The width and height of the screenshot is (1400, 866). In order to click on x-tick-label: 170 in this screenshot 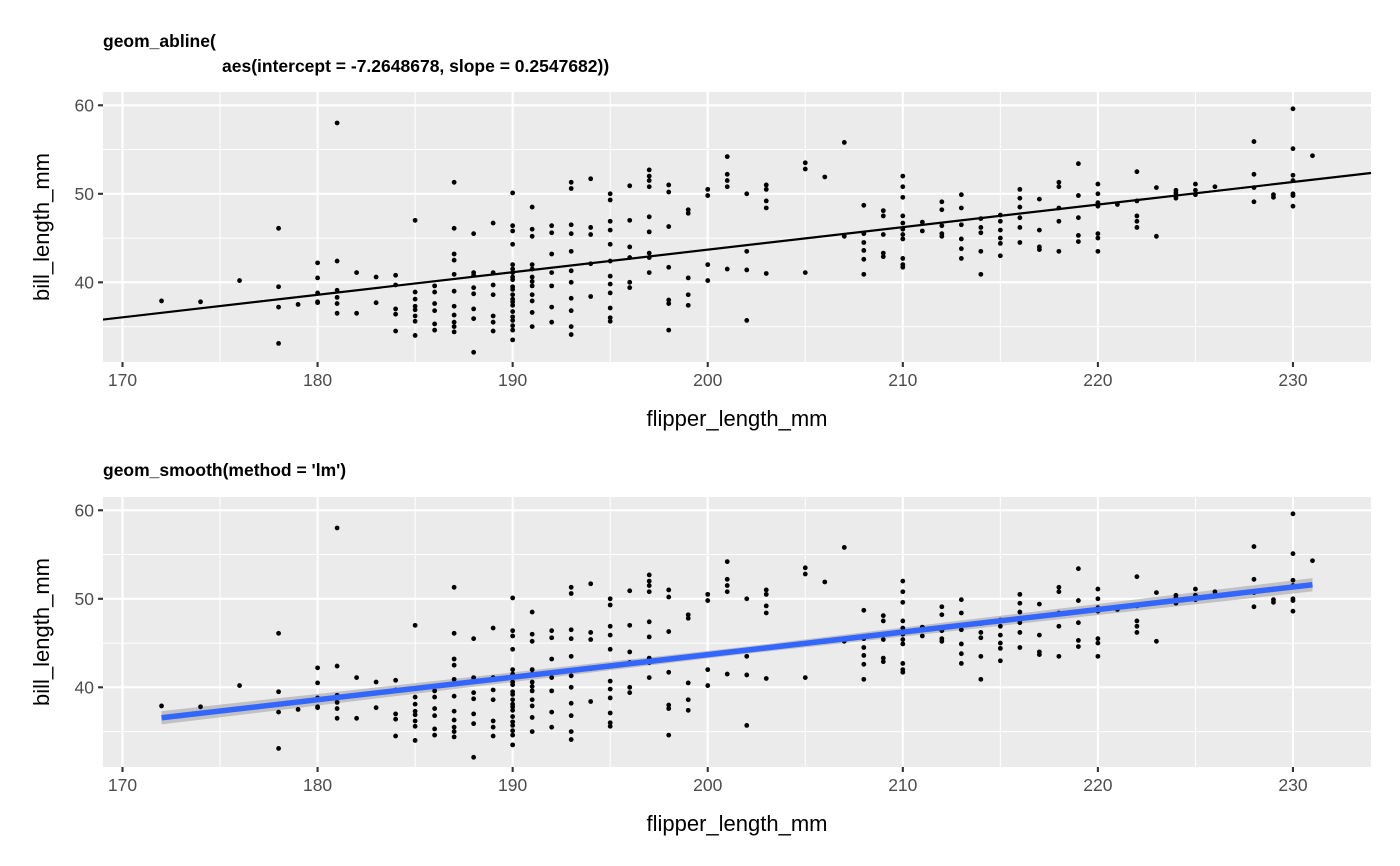, I will do `click(122, 785)`.